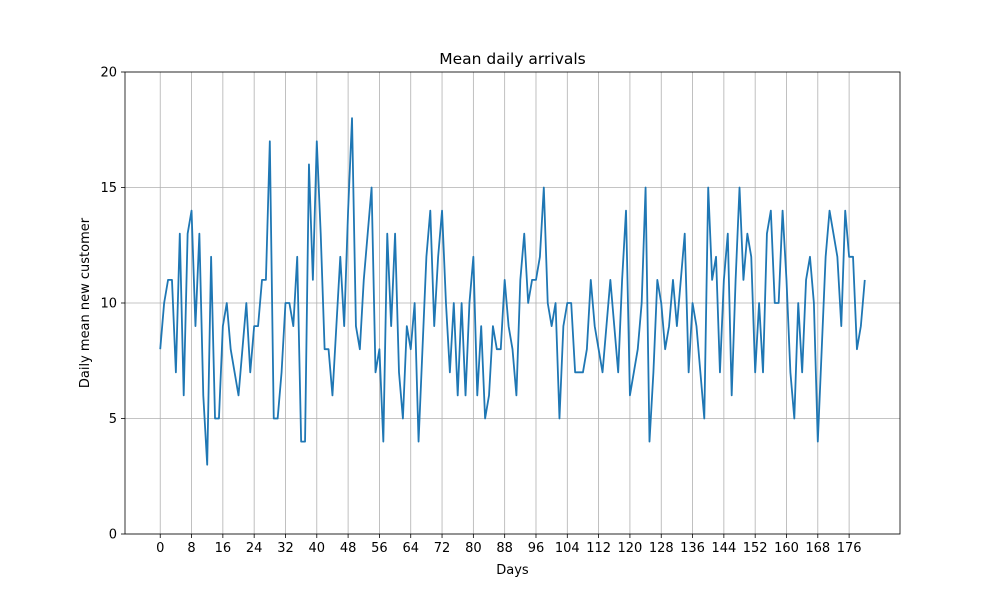  Describe the element at coordinates (849, 548) in the screenshot. I see `x-tick-label: 176` at that location.